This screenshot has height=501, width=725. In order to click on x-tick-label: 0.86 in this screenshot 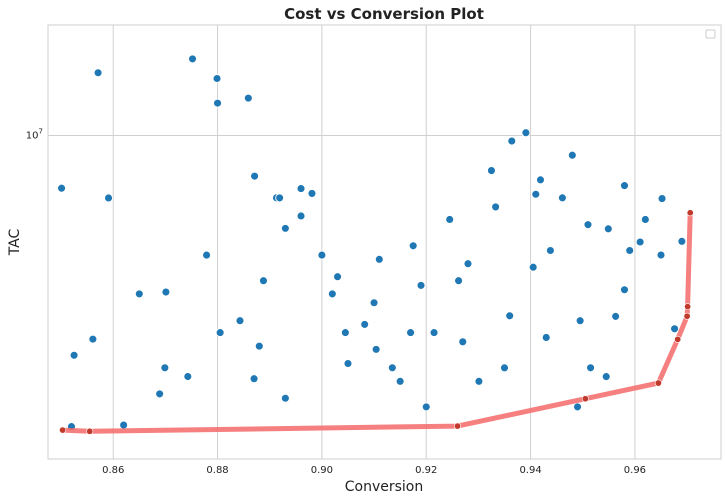, I will do `click(113, 470)`.